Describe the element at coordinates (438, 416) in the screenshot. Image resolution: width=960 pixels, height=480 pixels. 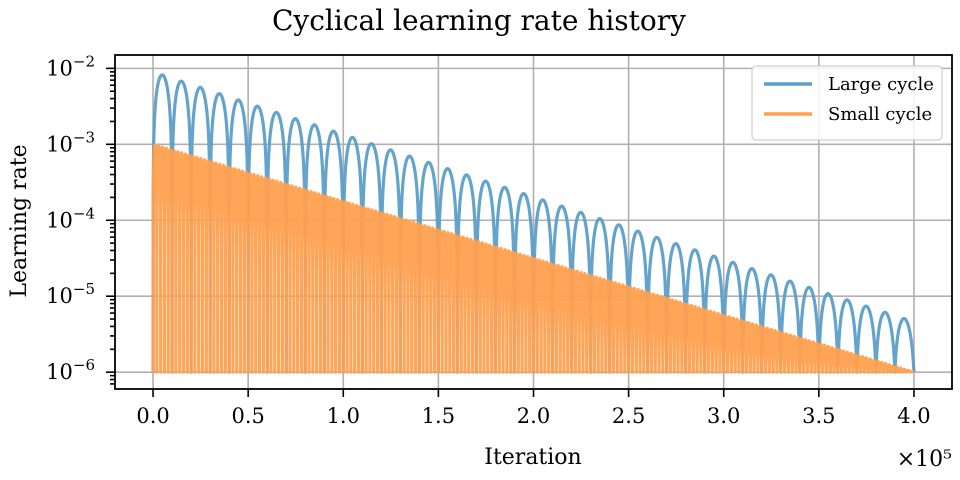
I see `x-tick-label: 1.5` at that location.